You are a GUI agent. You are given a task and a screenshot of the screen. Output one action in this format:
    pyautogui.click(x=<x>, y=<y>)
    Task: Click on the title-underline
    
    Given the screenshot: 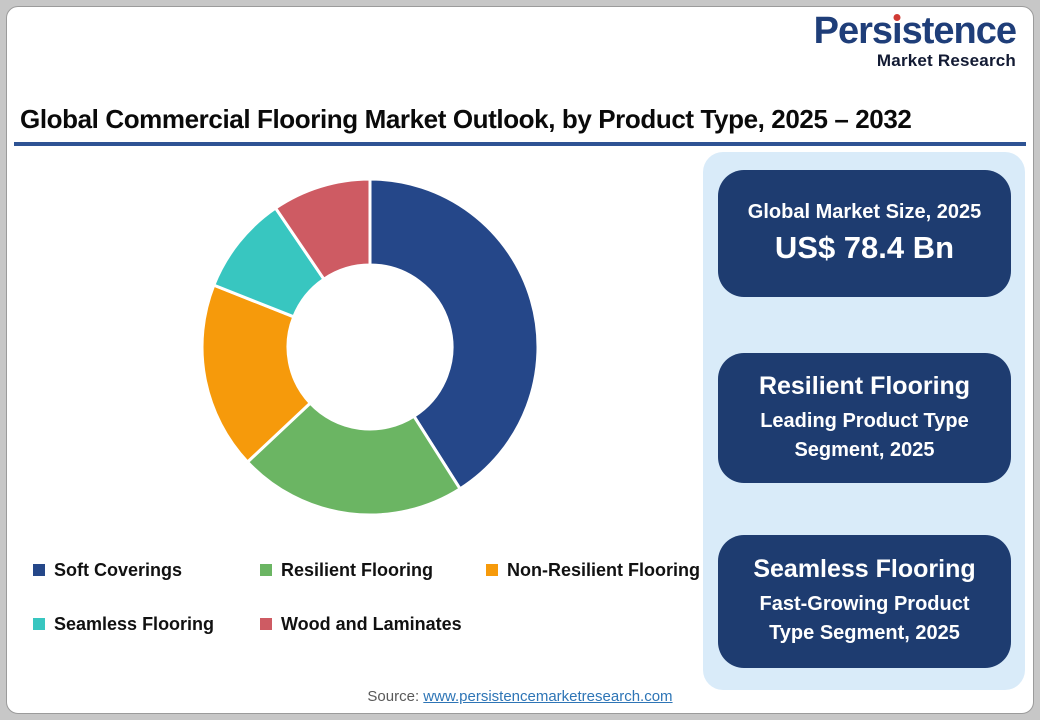 What is the action you would take?
    pyautogui.click(x=520, y=144)
    